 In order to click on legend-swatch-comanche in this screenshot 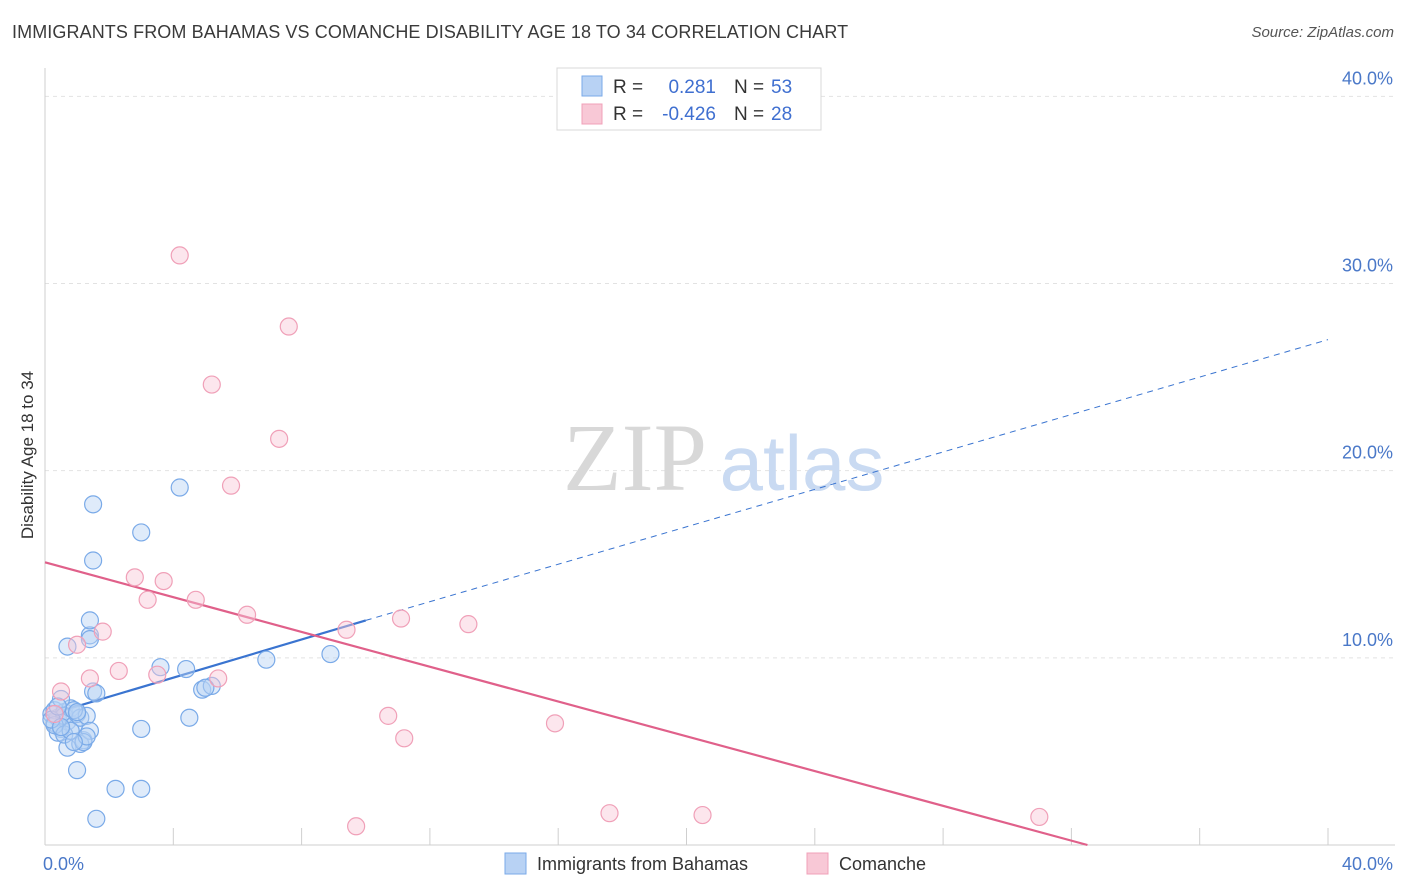, I will do `click(592, 114)`.